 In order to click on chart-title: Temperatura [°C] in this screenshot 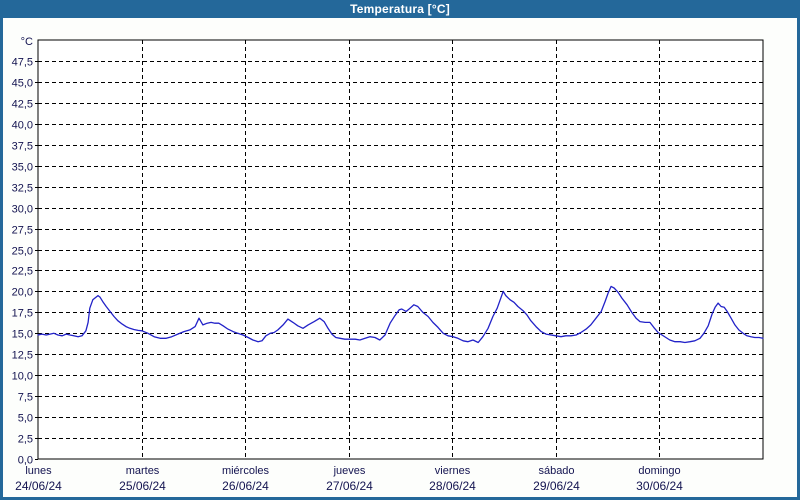, I will do `click(400, 9)`.